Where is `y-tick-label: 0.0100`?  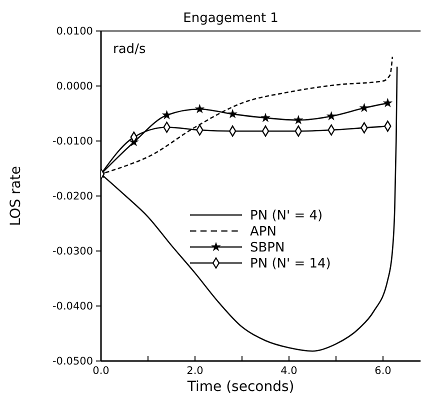
y-tick-label: 0.0100 is located at coordinates (74, 32).